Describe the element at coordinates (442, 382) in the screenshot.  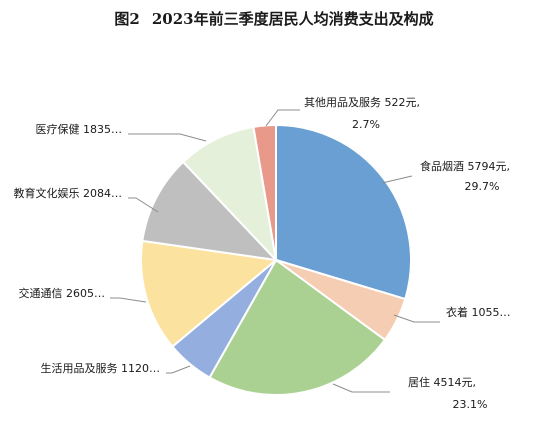
I see `slice-label-3: 居住 4514元,` at that location.